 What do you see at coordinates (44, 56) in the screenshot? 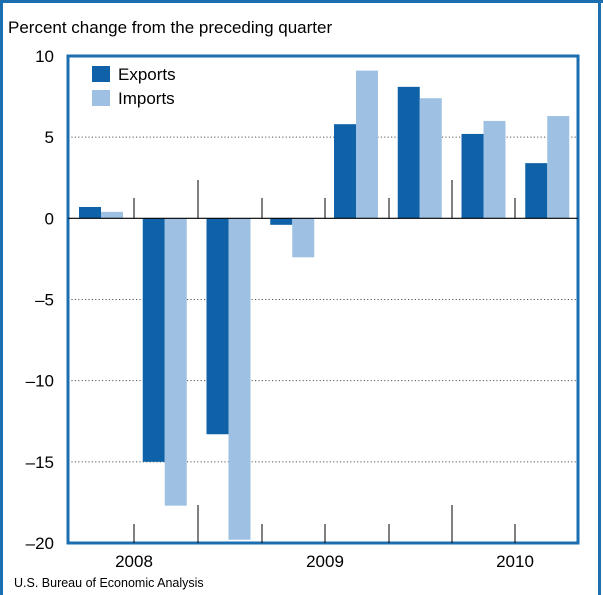
I see `y-tick-label: 10` at bounding box center [44, 56].